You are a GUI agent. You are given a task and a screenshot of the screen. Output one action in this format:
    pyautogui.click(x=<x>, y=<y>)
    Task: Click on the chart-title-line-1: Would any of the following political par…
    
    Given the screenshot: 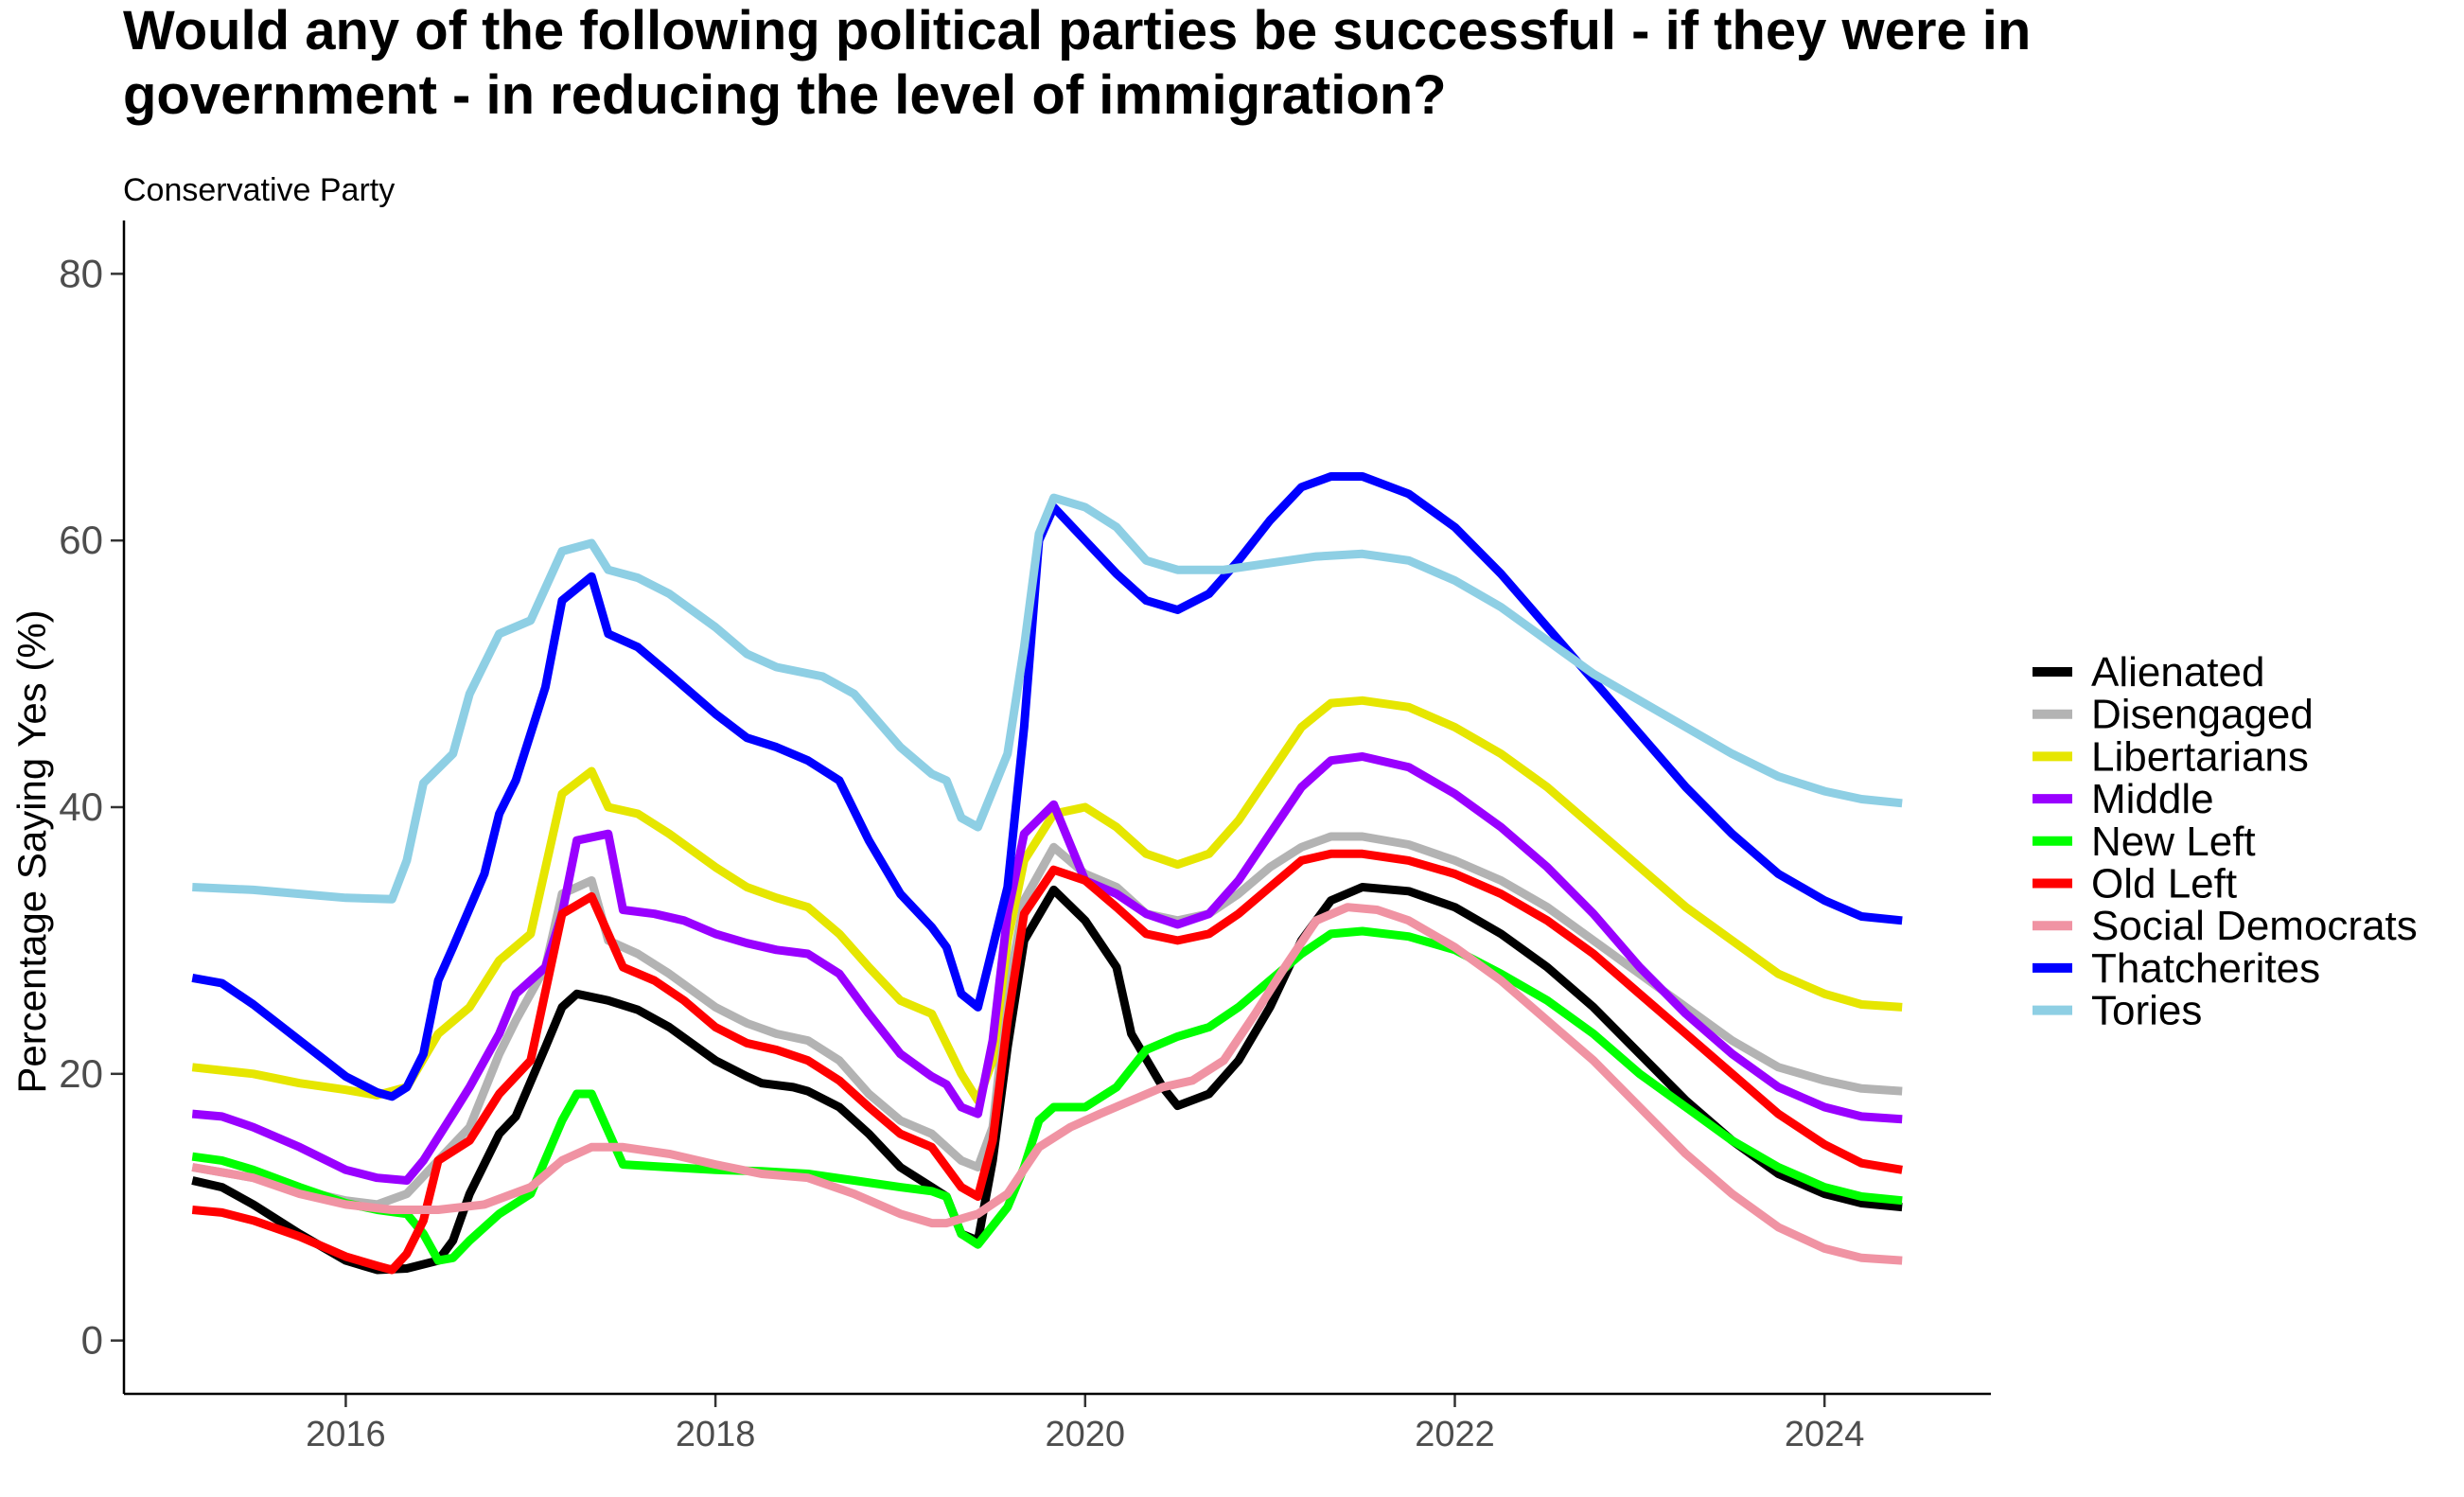 What is the action you would take?
    pyautogui.click(x=1077, y=31)
    